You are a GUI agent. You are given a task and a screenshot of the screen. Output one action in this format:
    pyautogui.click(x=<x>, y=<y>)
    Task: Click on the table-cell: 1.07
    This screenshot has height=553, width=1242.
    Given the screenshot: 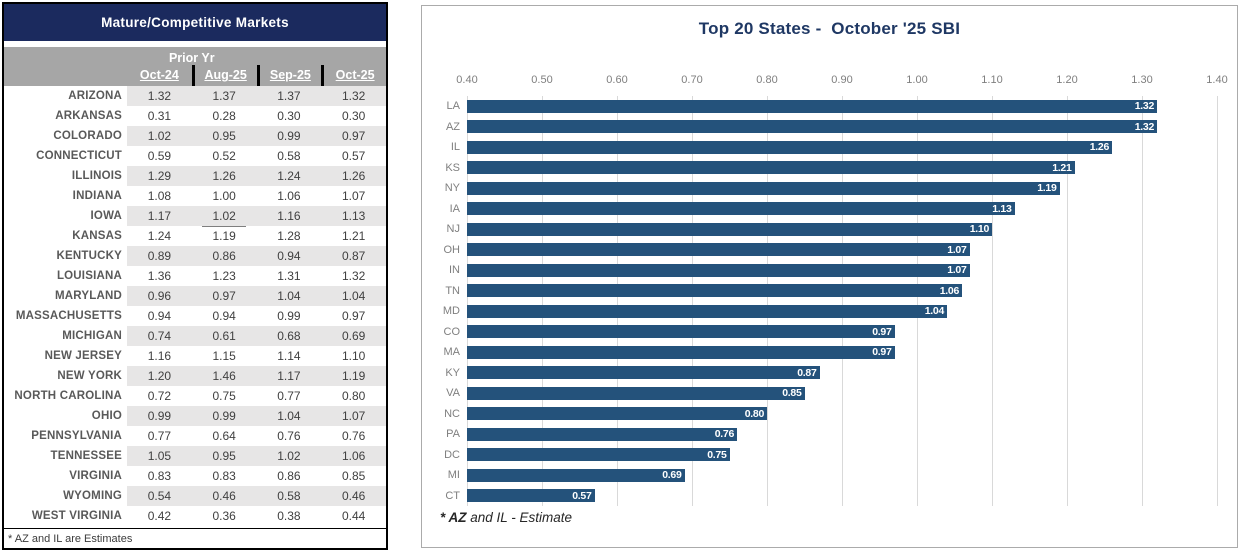 What is the action you would take?
    pyautogui.click(x=353, y=196)
    